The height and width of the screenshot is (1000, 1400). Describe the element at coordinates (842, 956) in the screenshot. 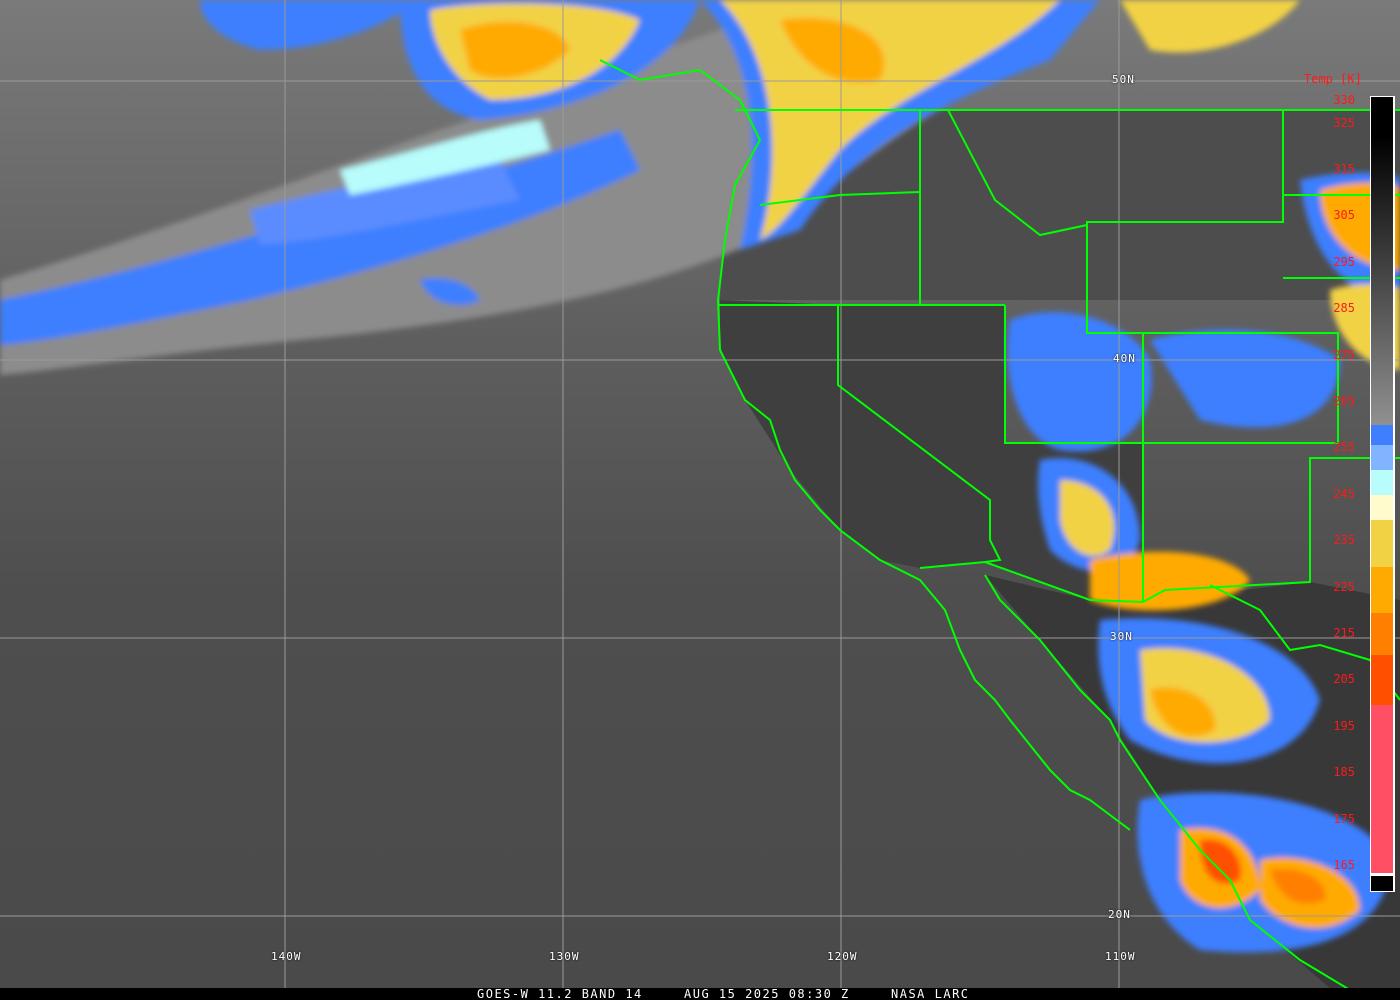

I see `lon-label-120w: 120W` at that location.